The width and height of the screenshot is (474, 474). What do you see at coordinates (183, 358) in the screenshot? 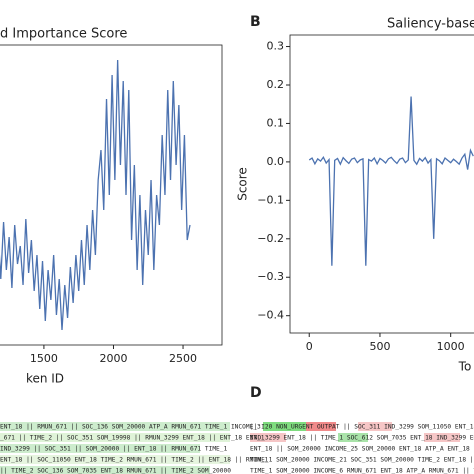
I see `x-tick-label: 2500` at bounding box center [183, 358].